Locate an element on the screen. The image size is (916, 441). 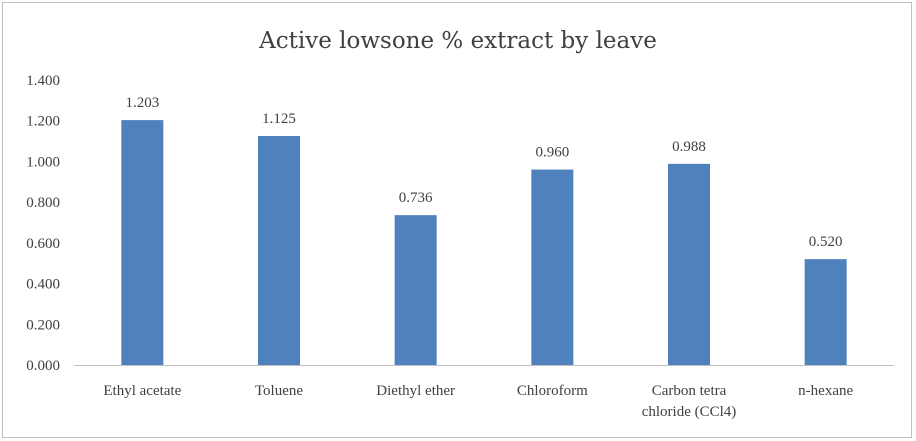
y-tick-label: 1.000 is located at coordinates (43, 162).